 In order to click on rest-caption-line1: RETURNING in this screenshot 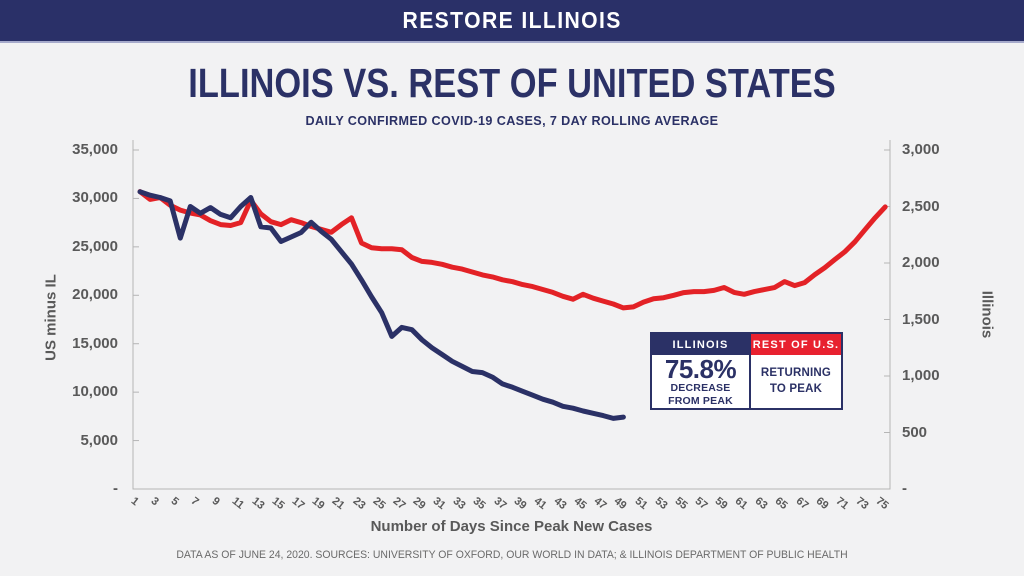, I will do `click(796, 372)`.